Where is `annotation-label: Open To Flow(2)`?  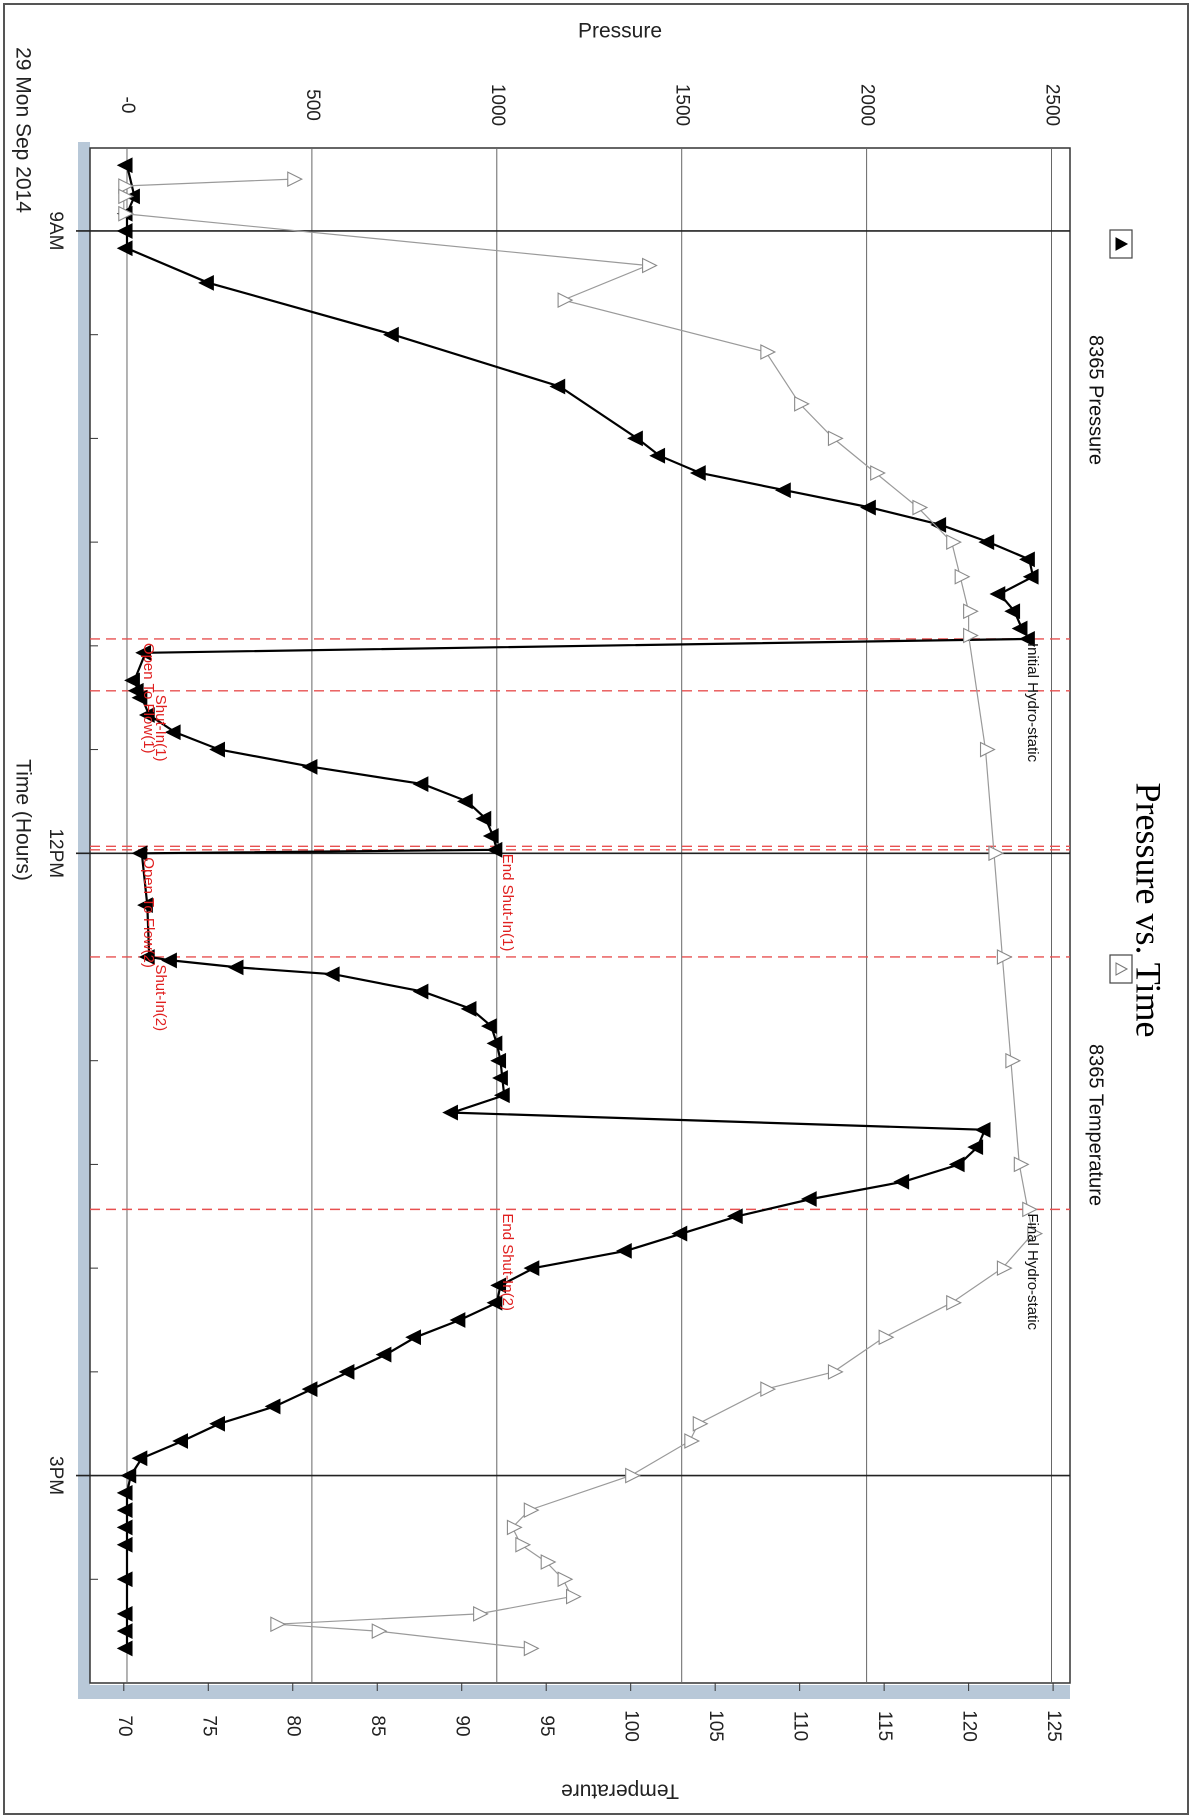
annotation-label: Open To Flow(2) is located at coordinates (148, 912).